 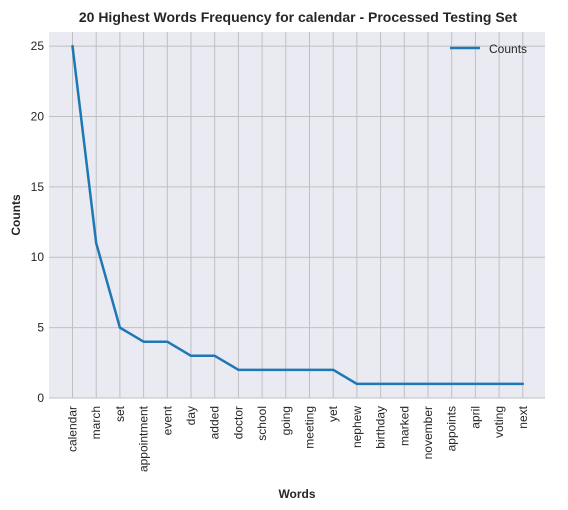 I want to click on x-tick-label: event, so click(x=167, y=420).